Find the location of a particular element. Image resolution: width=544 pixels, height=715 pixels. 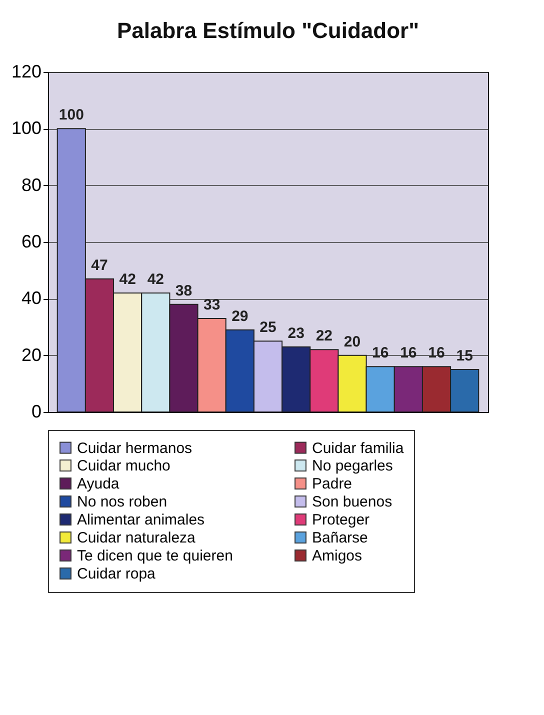

legend-label: No pegarles is located at coordinates (352, 466).